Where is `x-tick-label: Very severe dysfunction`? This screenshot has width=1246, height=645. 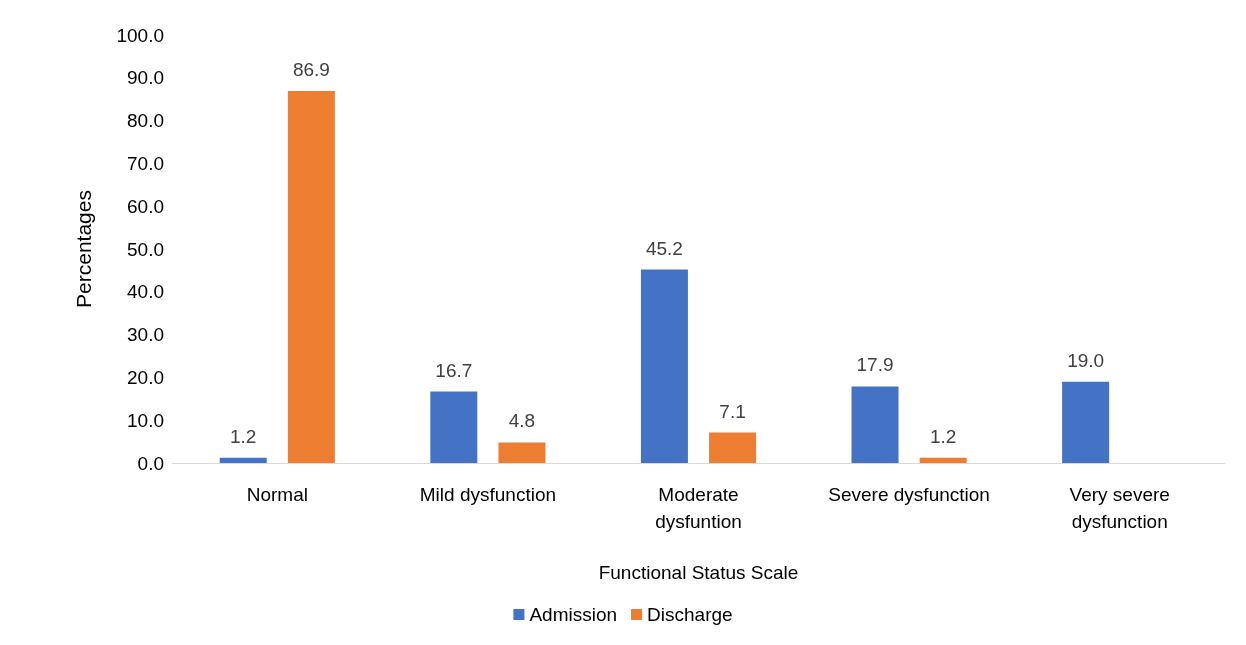 x-tick-label: Very severe dysfunction is located at coordinates (1119, 508).